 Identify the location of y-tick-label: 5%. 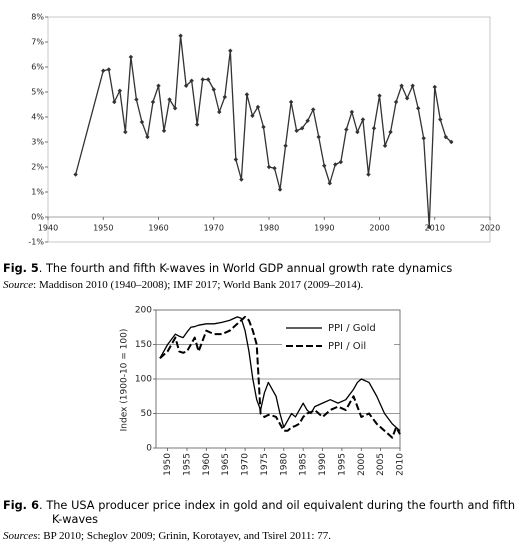
(37, 92).